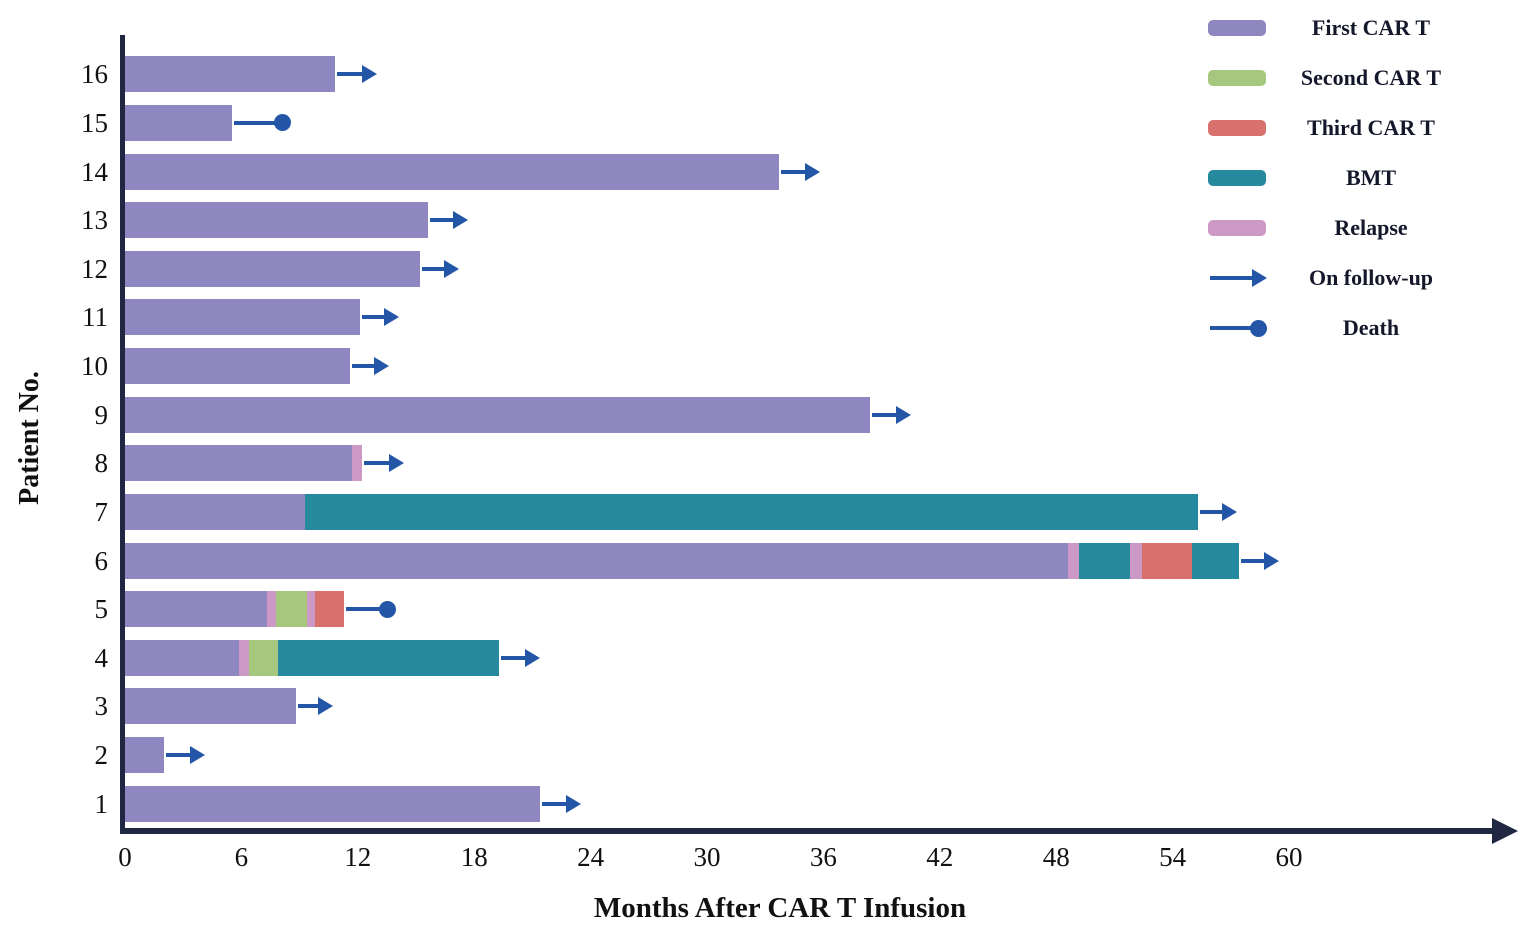  What do you see at coordinates (94, 220) in the screenshot?
I see `patient-number-label: 13` at bounding box center [94, 220].